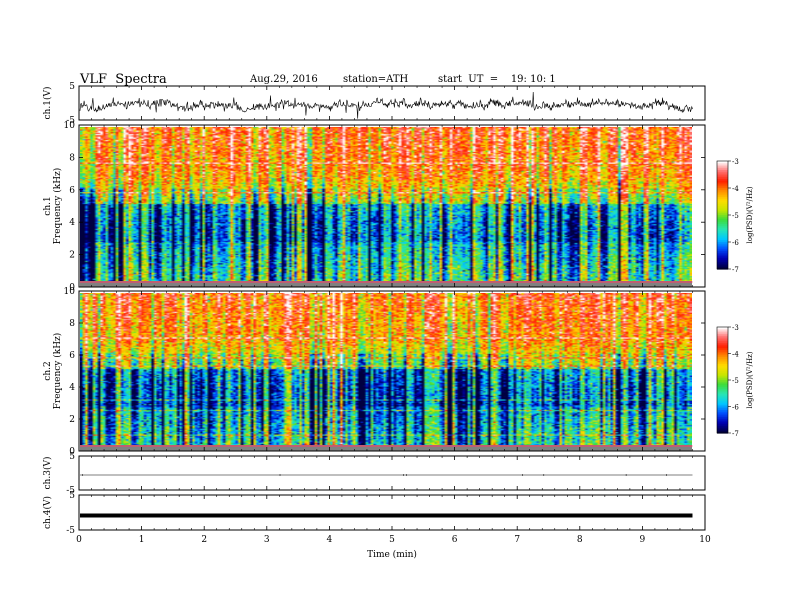 This screenshot has height=612, width=792. Describe the element at coordinates (284, 79) in the screenshot. I see `date-label: Aug.29, 2016` at that location.